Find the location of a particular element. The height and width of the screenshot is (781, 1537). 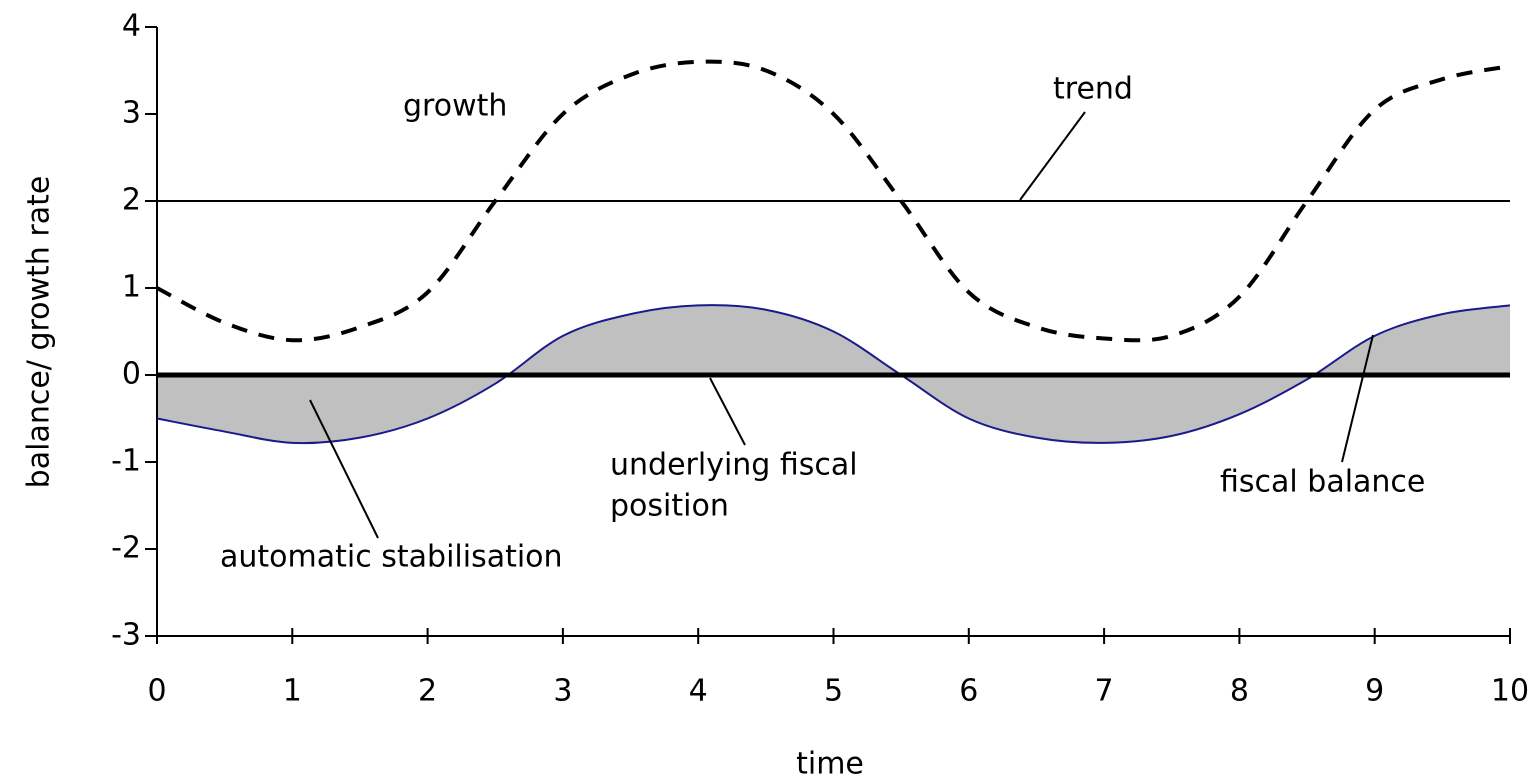

y-tick-label: 3 is located at coordinates (131, 113).